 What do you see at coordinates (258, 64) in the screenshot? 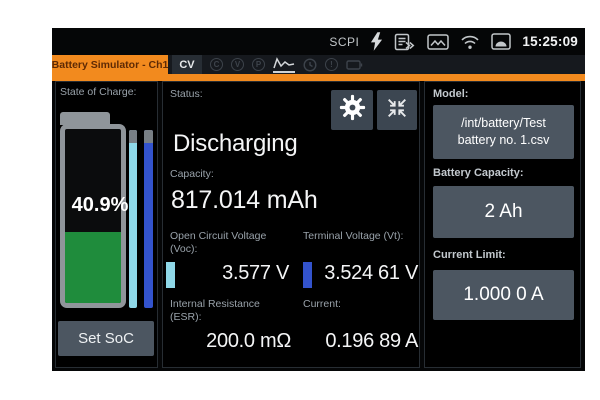
I see `power-view-icon: P` at bounding box center [258, 64].